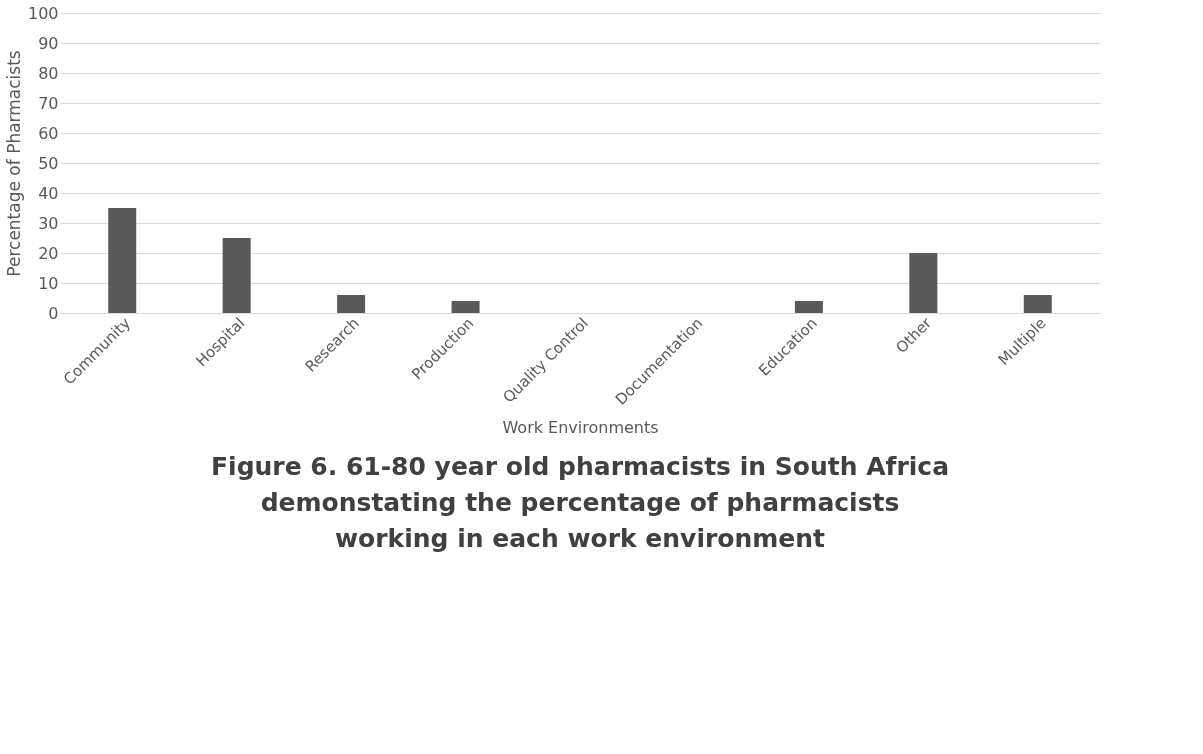 This screenshot has width=1203, height=754. Describe the element at coordinates (48, 103) in the screenshot. I see `y-tick-label: 70` at that location.